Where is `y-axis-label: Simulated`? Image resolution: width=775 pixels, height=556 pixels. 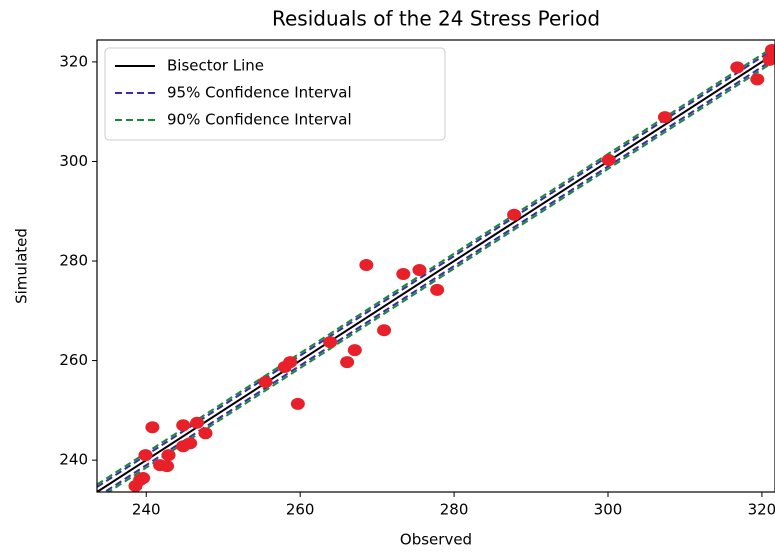
y-axis-label: Simulated is located at coordinates (22, 266).